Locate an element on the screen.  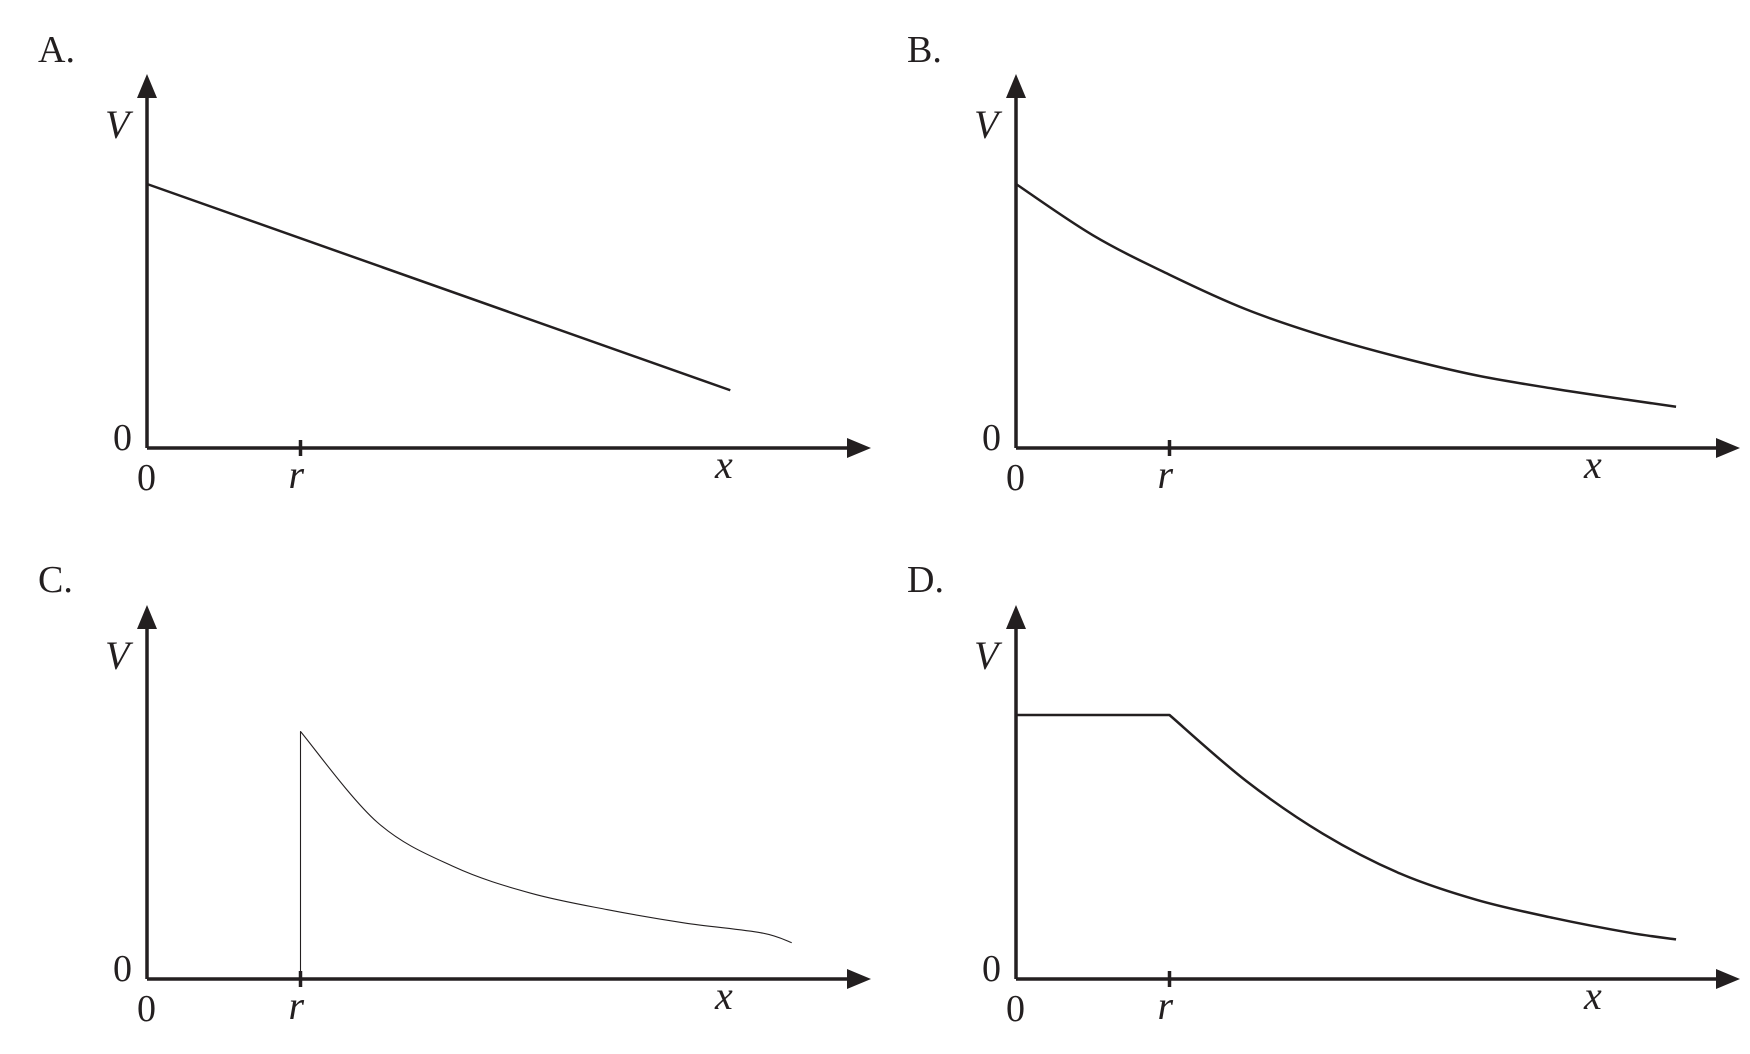
panel-label: B. is located at coordinates (924, 50).